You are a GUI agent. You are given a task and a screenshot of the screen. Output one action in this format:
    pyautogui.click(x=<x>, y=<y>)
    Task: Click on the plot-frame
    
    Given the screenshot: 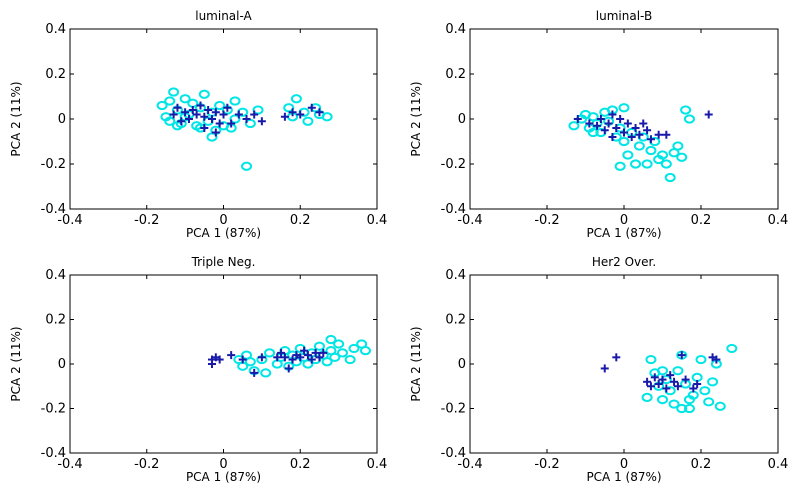 What is the action you would take?
    pyautogui.click(x=624, y=364)
    